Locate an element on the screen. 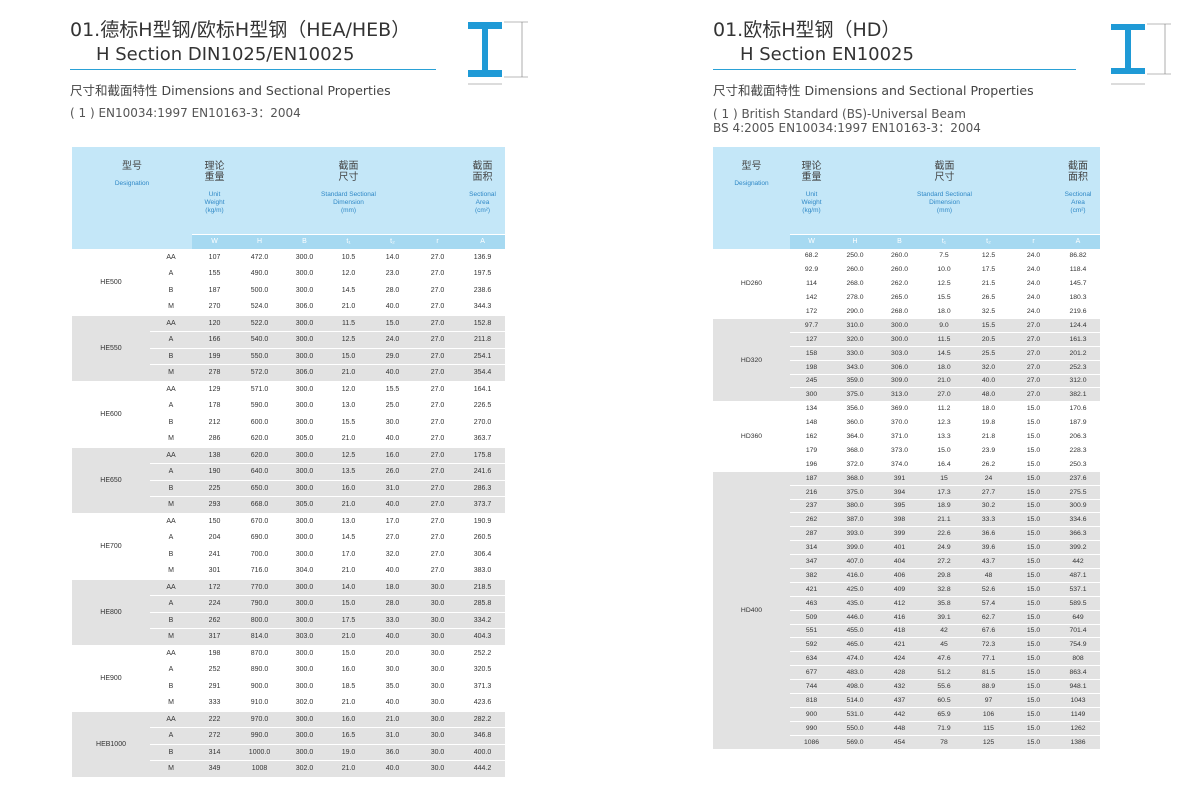 The image size is (1200, 806). header-en-line: (mm) is located at coordinates (348, 210).